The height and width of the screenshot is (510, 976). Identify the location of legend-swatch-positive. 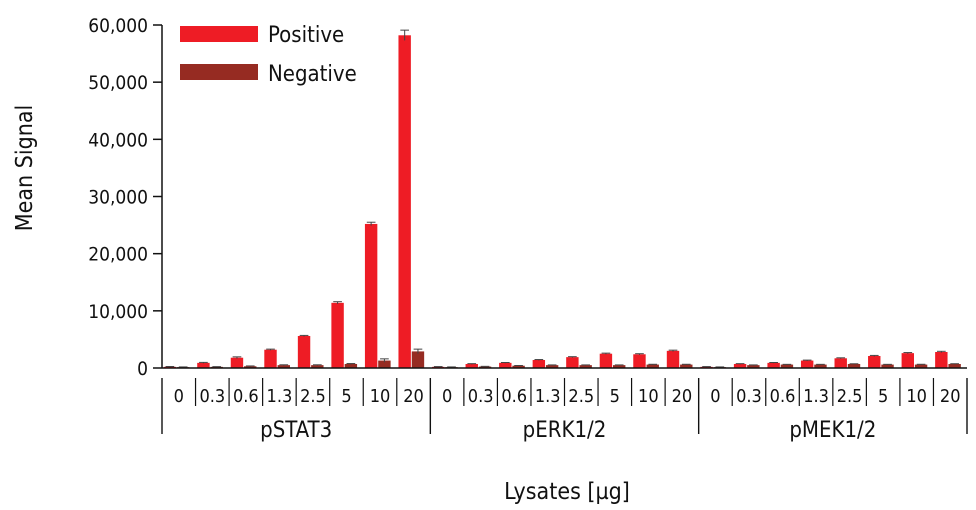
(219, 34).